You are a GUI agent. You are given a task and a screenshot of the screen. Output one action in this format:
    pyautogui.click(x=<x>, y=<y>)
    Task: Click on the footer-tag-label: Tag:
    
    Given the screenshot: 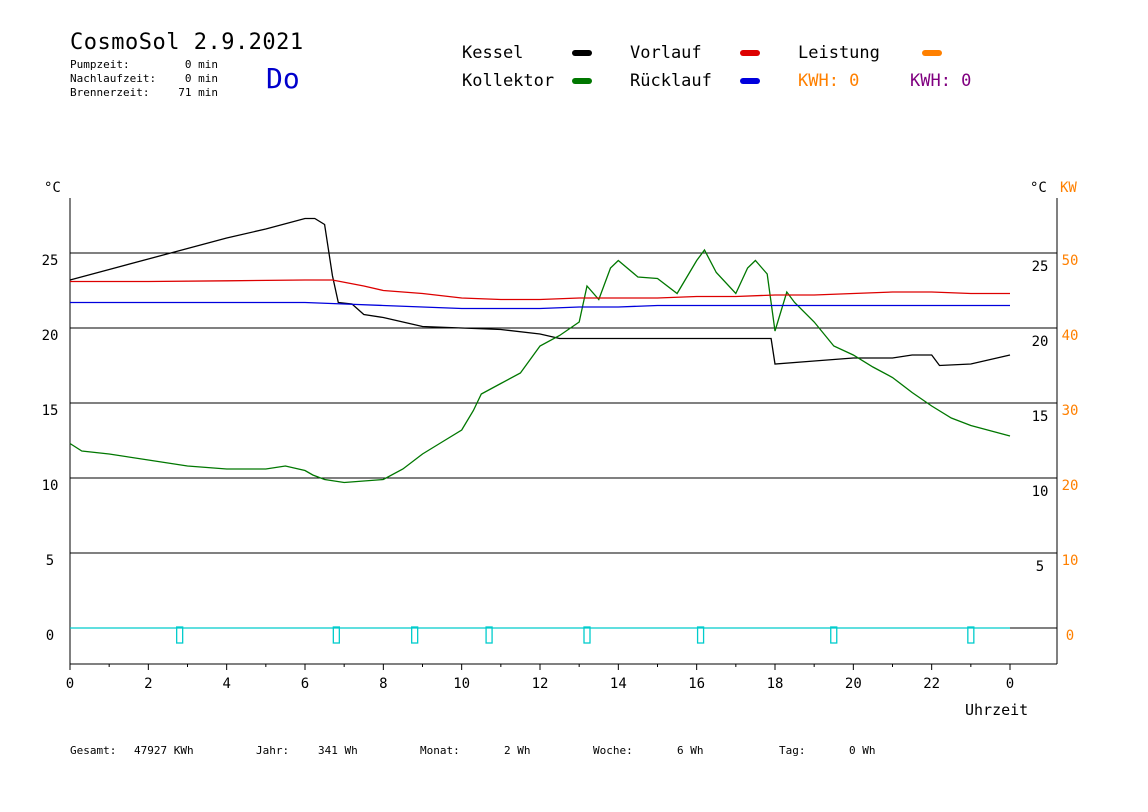 What is the action you would take?
    pyautogui.click(x=792, y=750)
    